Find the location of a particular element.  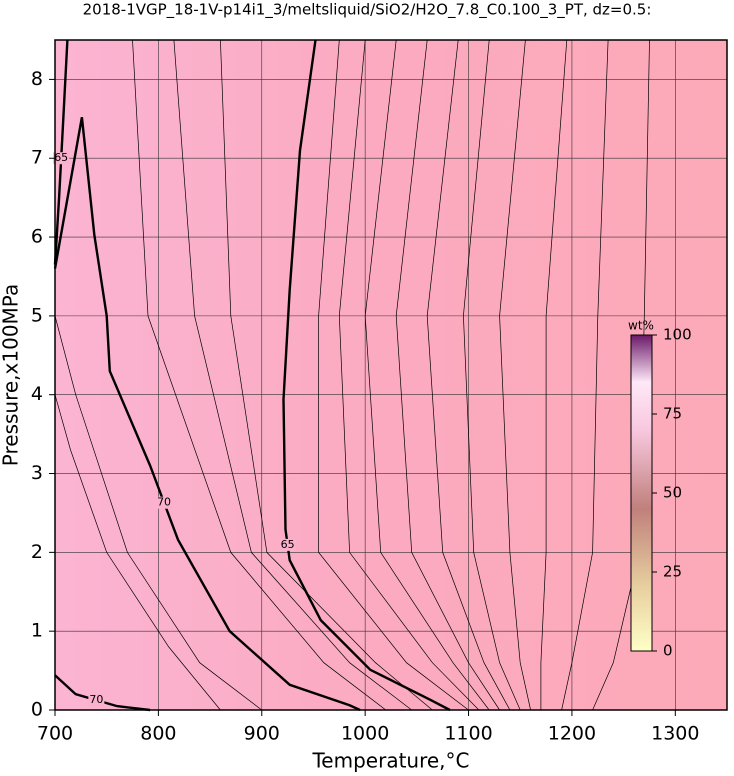

x-tick-label: 900 is located at coordinates (262, 734).